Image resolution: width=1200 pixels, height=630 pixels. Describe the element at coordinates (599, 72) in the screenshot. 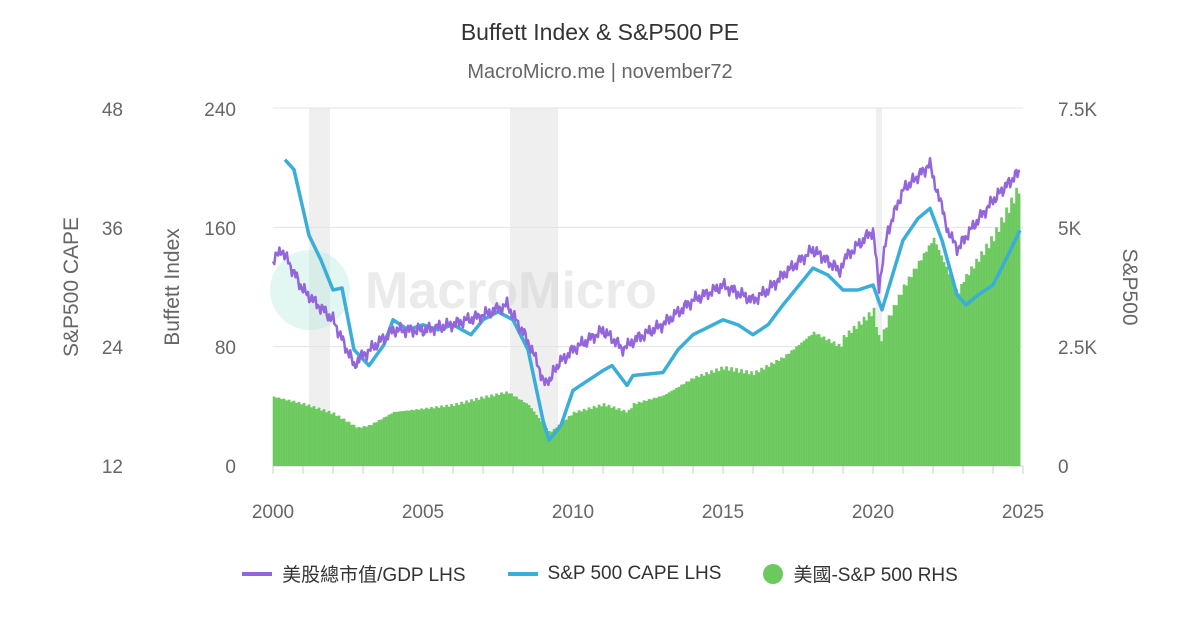

I see `chart-subtitle: MacroMicro.me | november72` at that location.